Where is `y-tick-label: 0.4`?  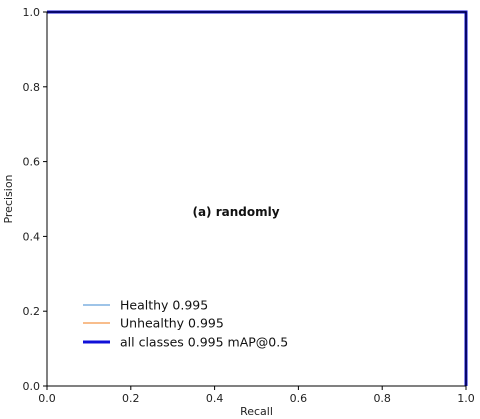 y-tick-label: 0.4 is located at coordinates (32, 236).